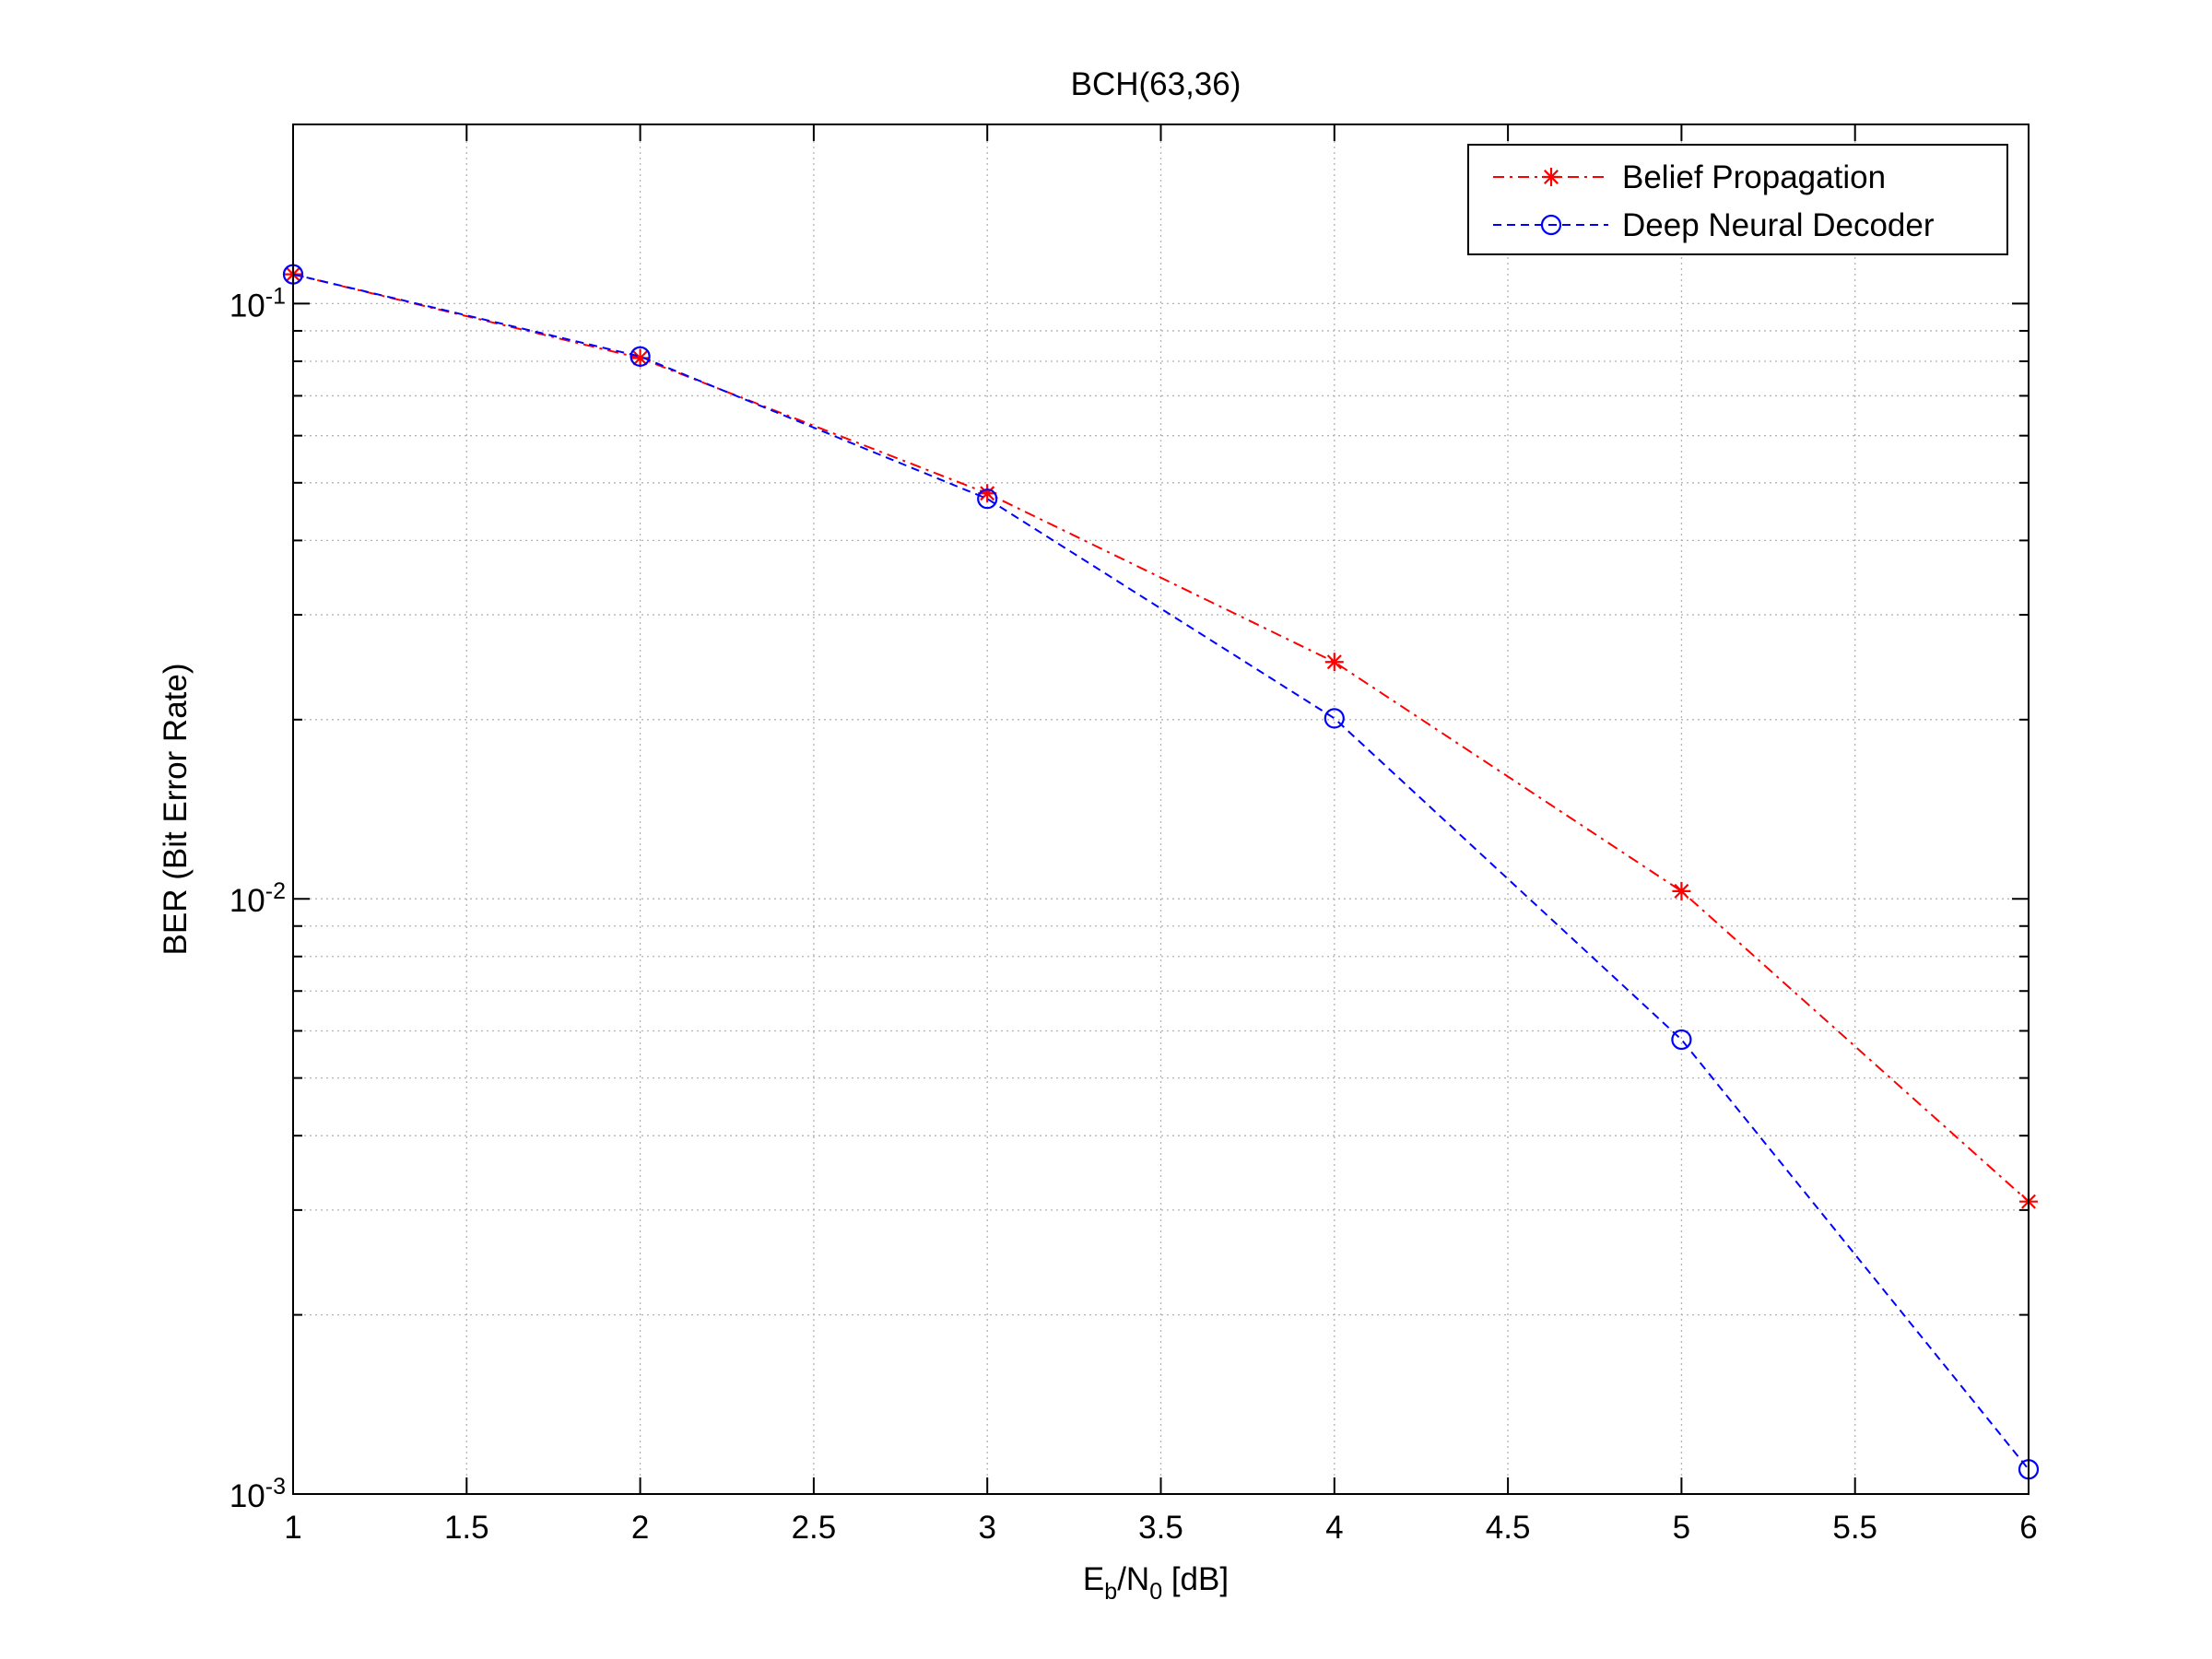  I want to click on legend-marker-circle, so click(1551, 225).